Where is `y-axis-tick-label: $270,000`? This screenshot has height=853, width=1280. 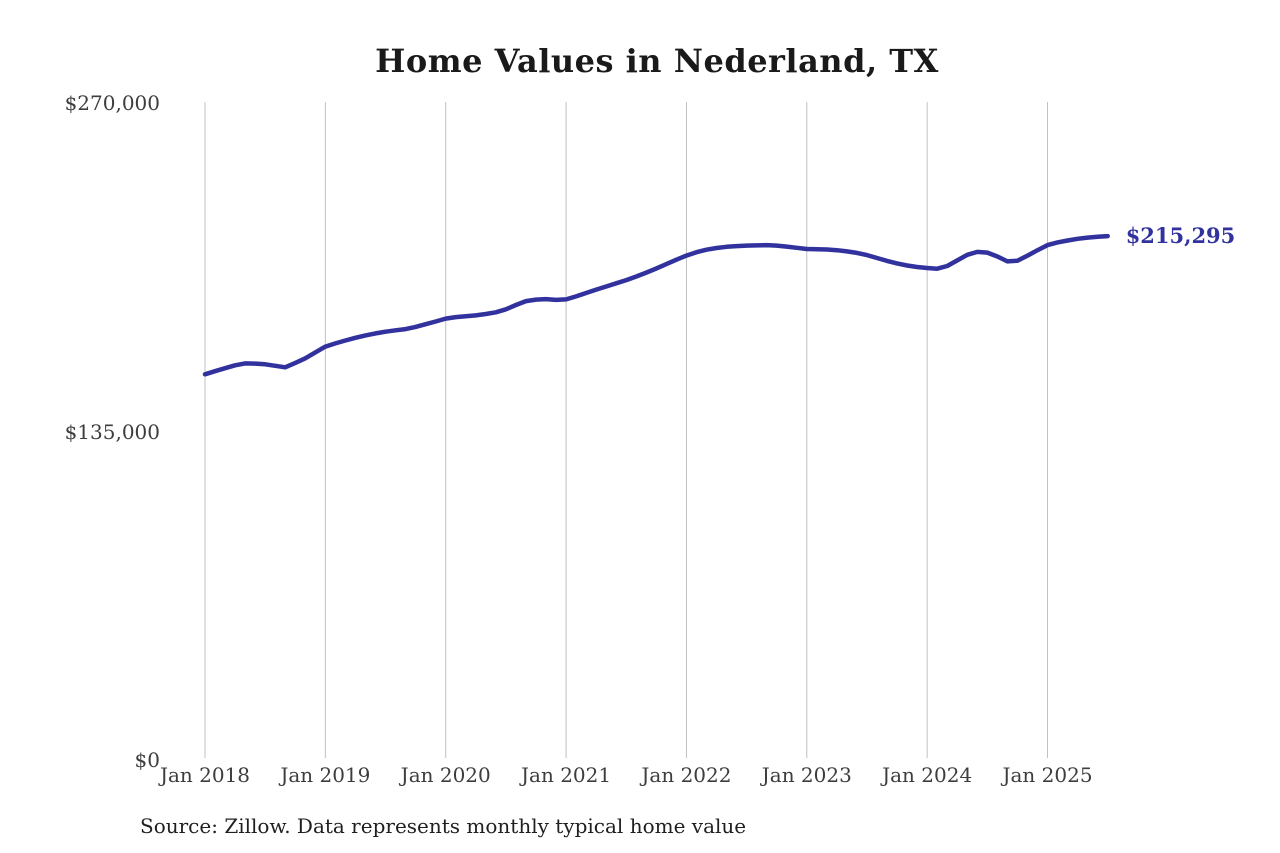 y-axis-tick-label: $270,000 is located at coordinates (112, 103).